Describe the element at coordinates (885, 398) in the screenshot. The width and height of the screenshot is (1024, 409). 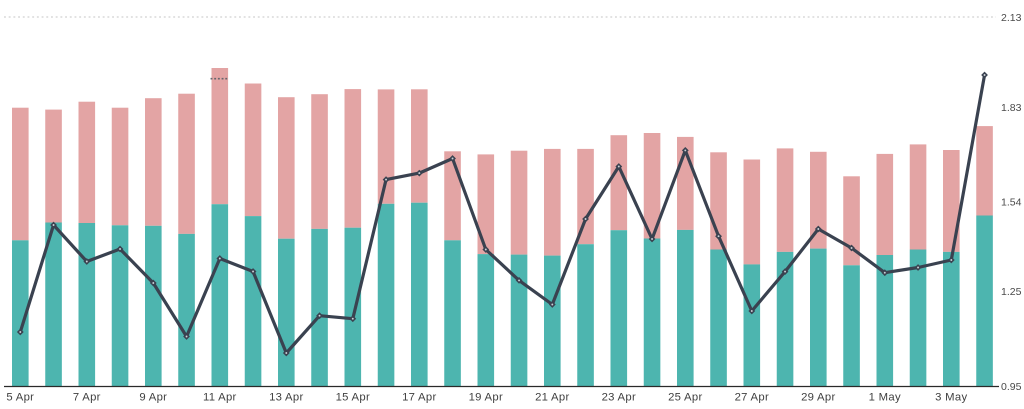
I see `svg-text: 1 May` at that location.